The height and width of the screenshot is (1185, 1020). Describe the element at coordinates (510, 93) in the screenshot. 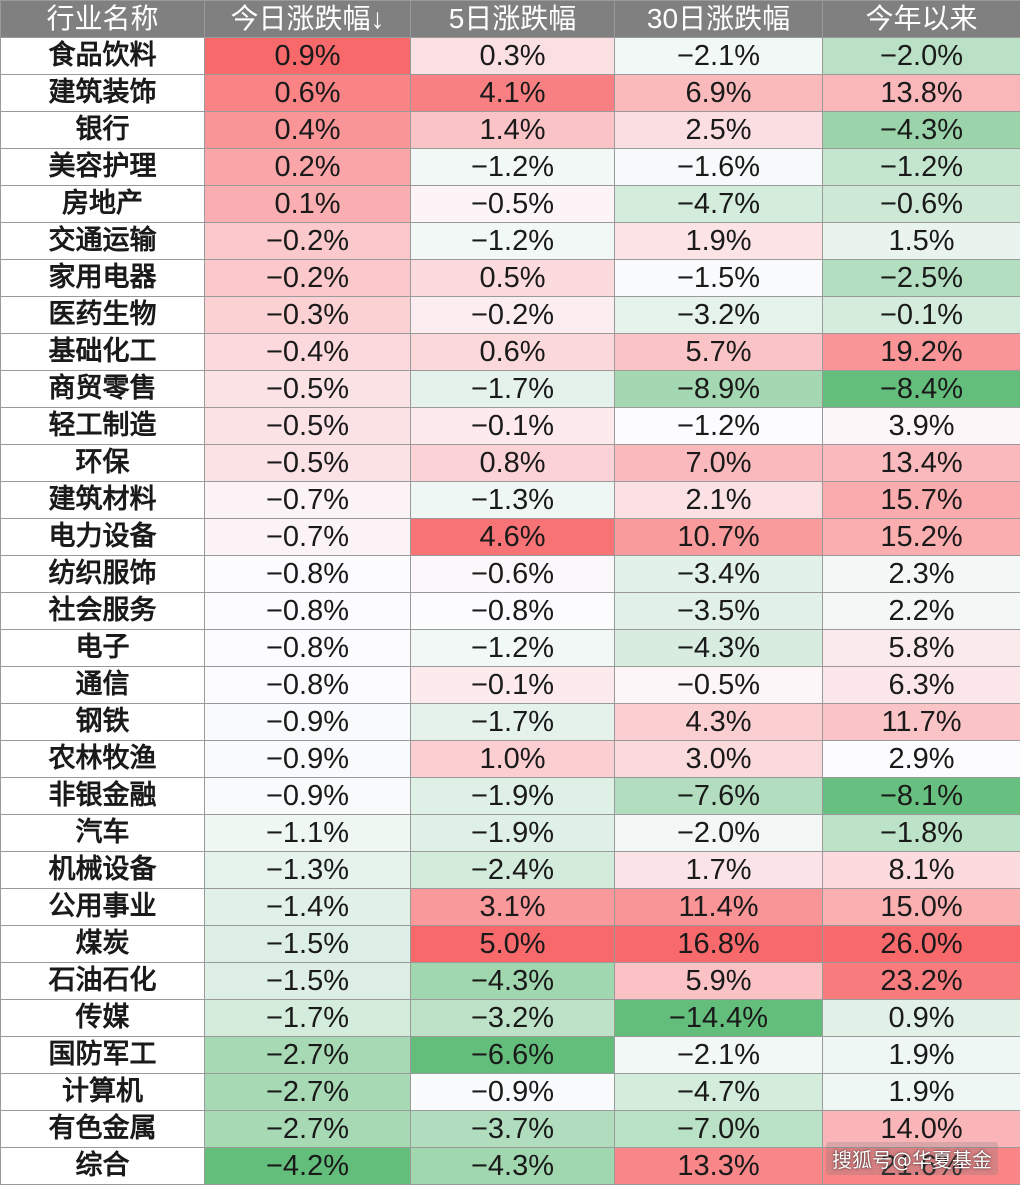

I see `table-row: 建筑装饰 0.6% 4.1% 6.9% 13.8%` at that location.